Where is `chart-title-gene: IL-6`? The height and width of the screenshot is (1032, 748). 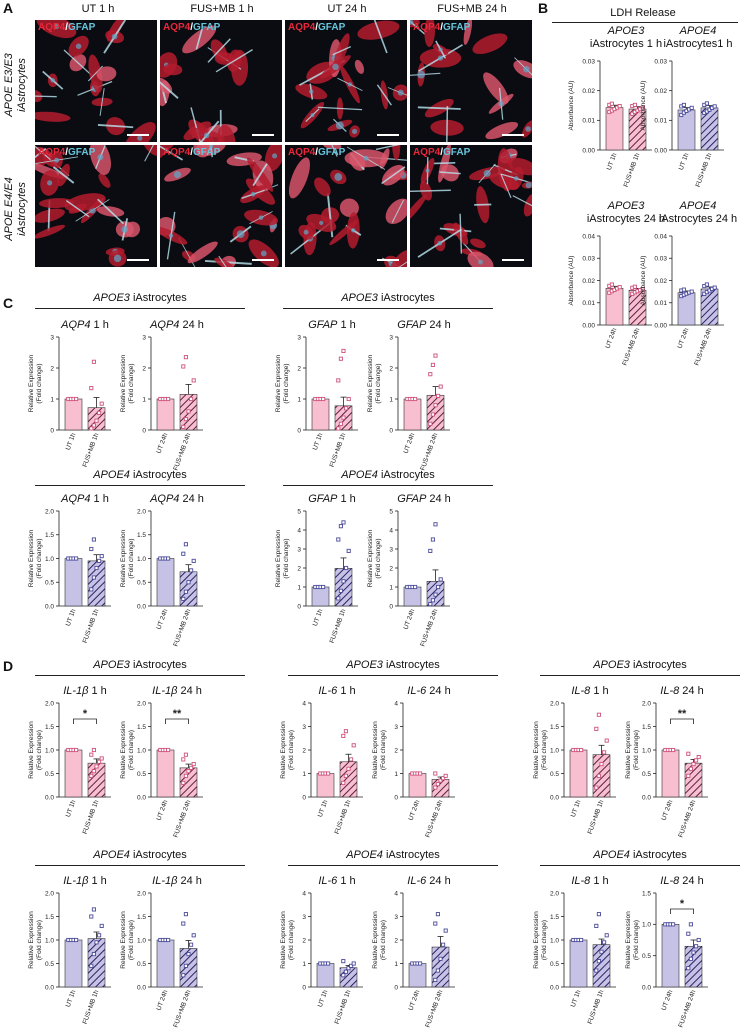 chart-title-gene: IL-6 is located at coordinates (417, 881).